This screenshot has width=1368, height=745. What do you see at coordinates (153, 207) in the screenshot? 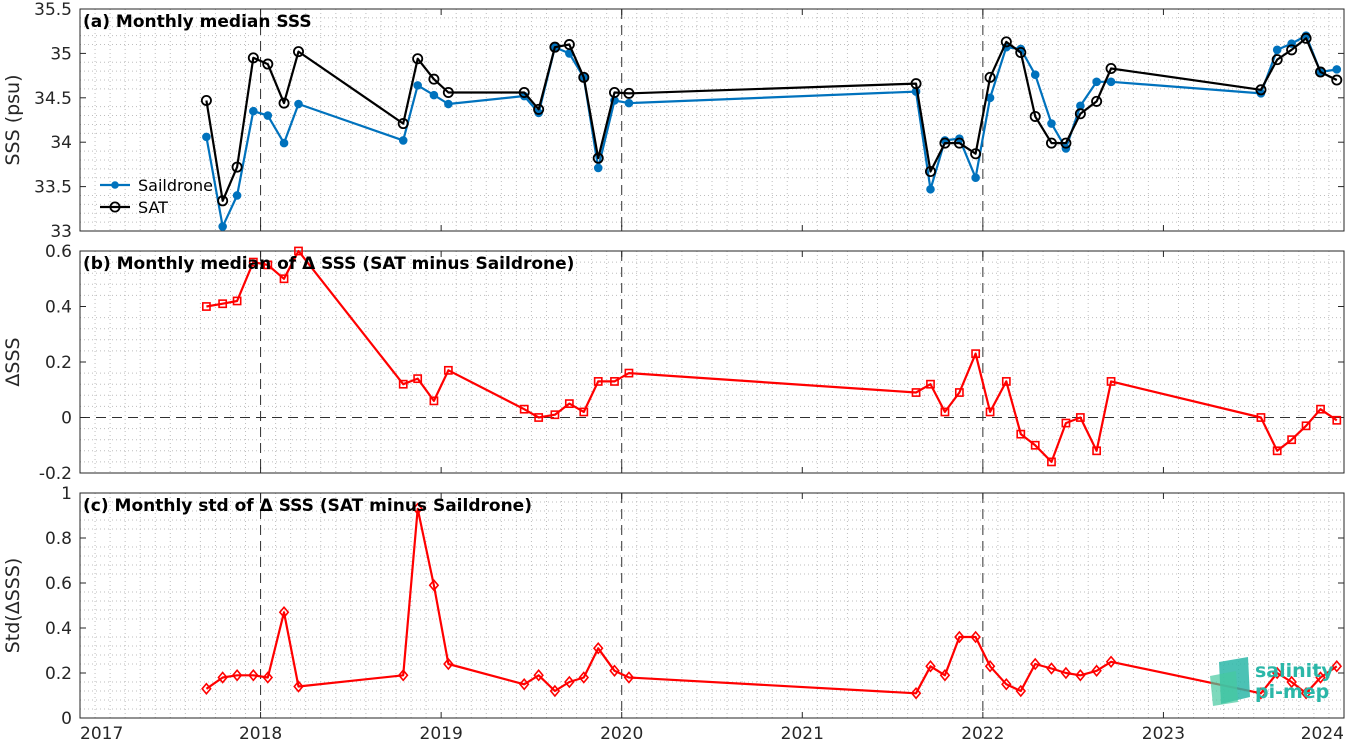
I see `legend-label: SAT` at bounding box center [153, 207].